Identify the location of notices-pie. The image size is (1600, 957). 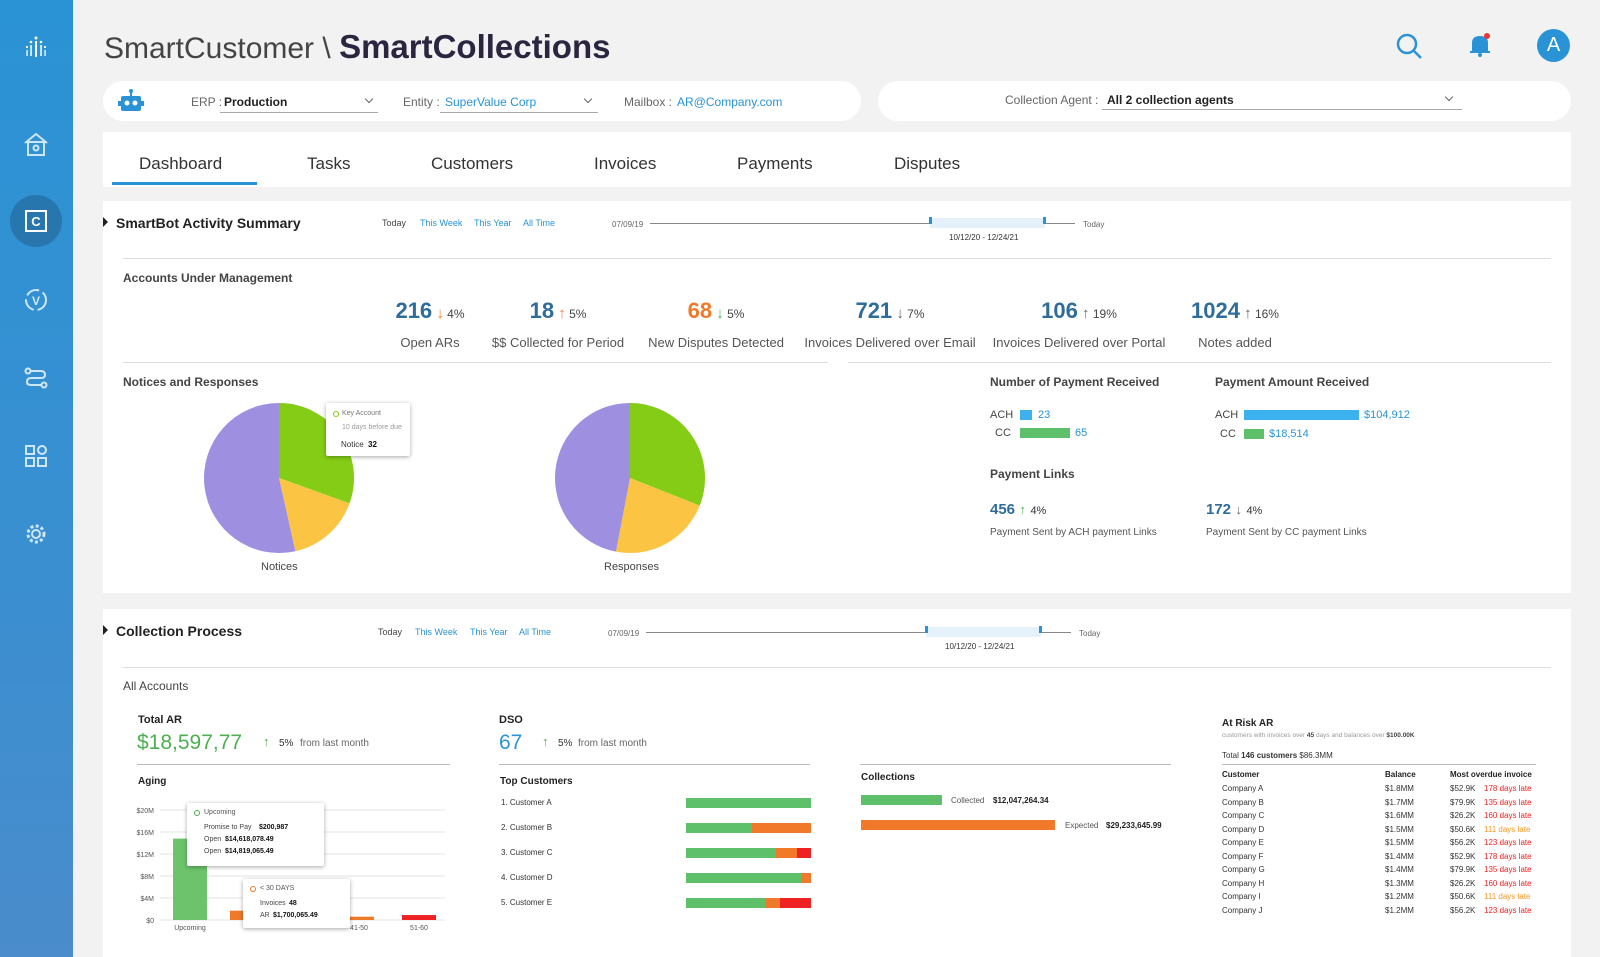
(279, 478).